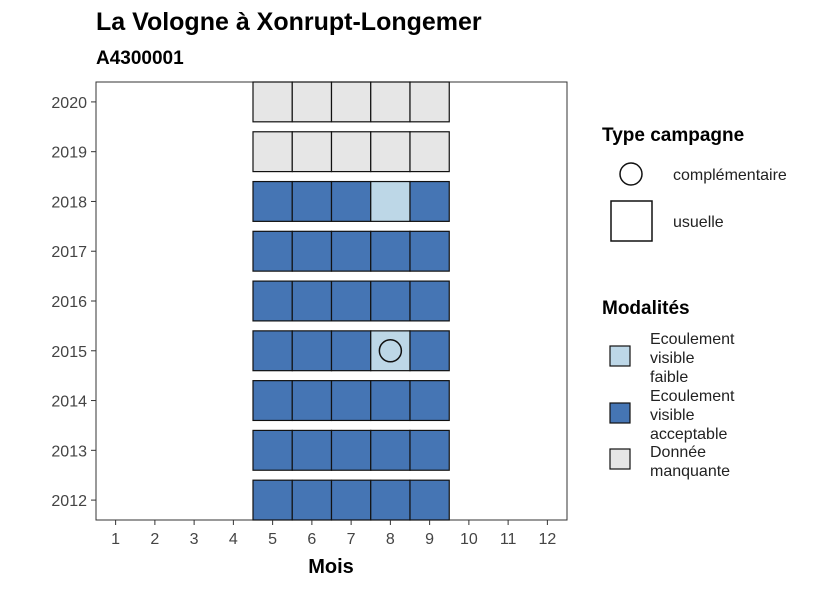  Describe the element at coordinates (140, 58) in the screenshot. I see `chart-subtitle: A4300001` at that location.